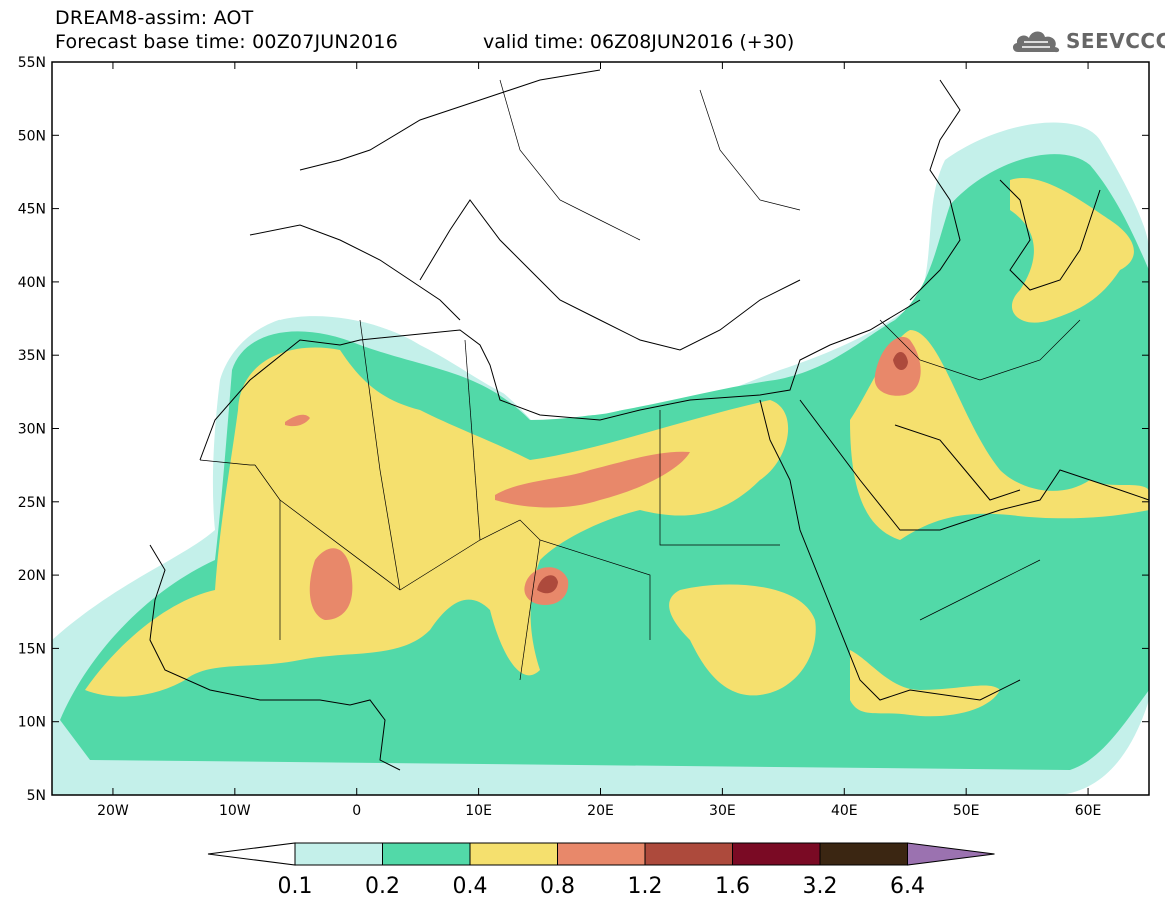 The height and width of the screenshot is (905, 1165). What do you see at coordinates (1088, 811) in the screenshot?
I see `lon-tick-label: 60E` at bounding box center [1088, 811].